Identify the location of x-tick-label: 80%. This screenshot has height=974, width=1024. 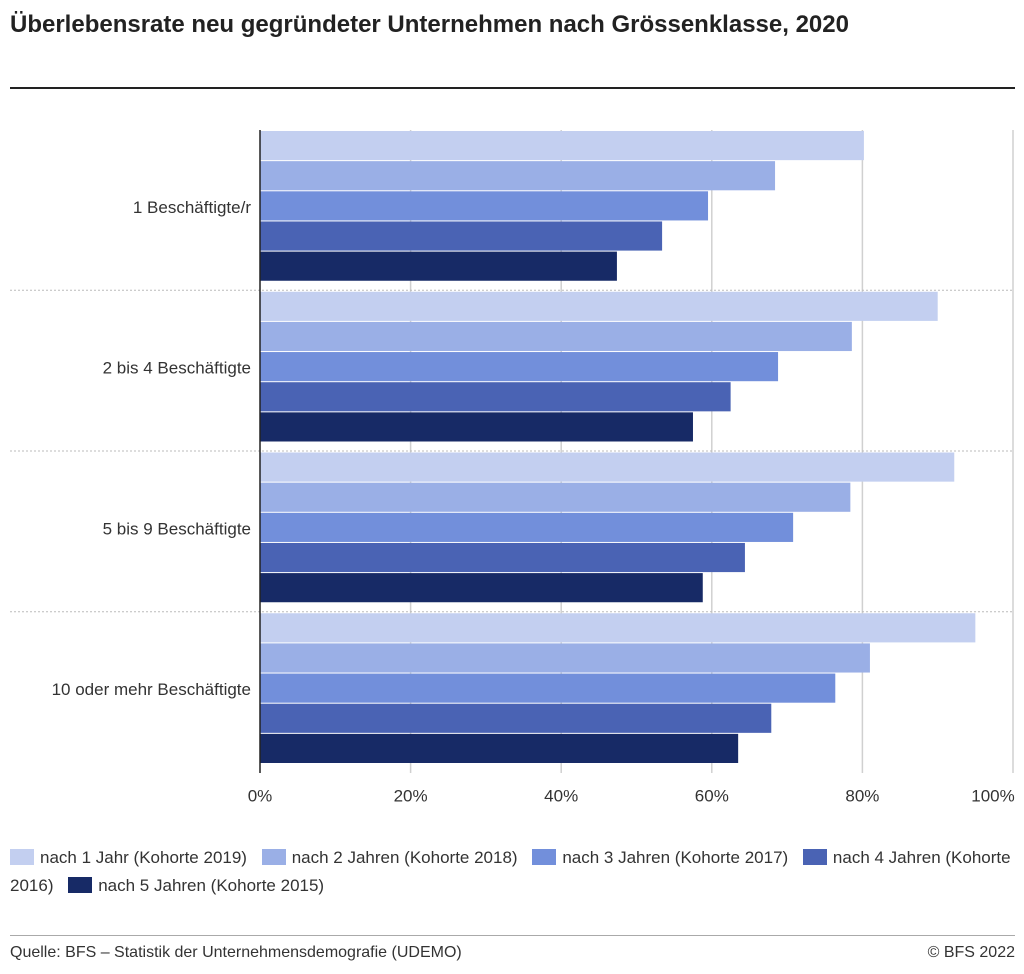
(862, 795).